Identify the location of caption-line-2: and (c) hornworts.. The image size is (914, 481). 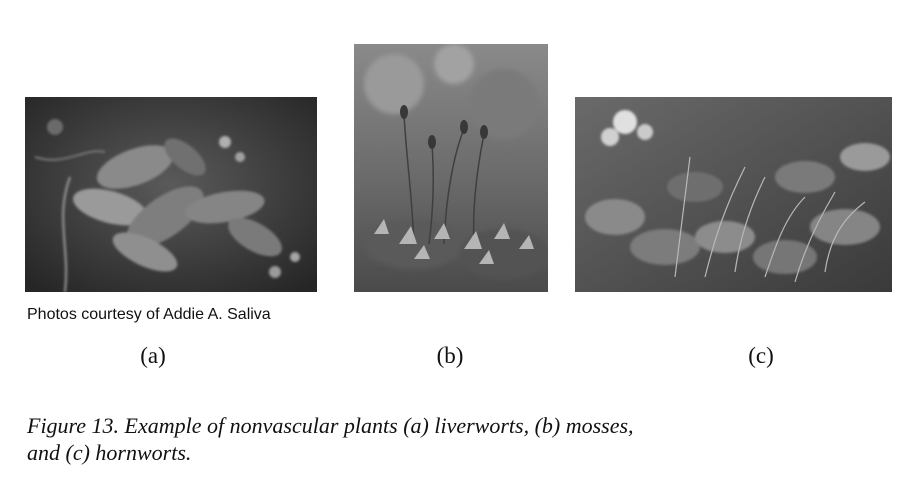
(109, 452).